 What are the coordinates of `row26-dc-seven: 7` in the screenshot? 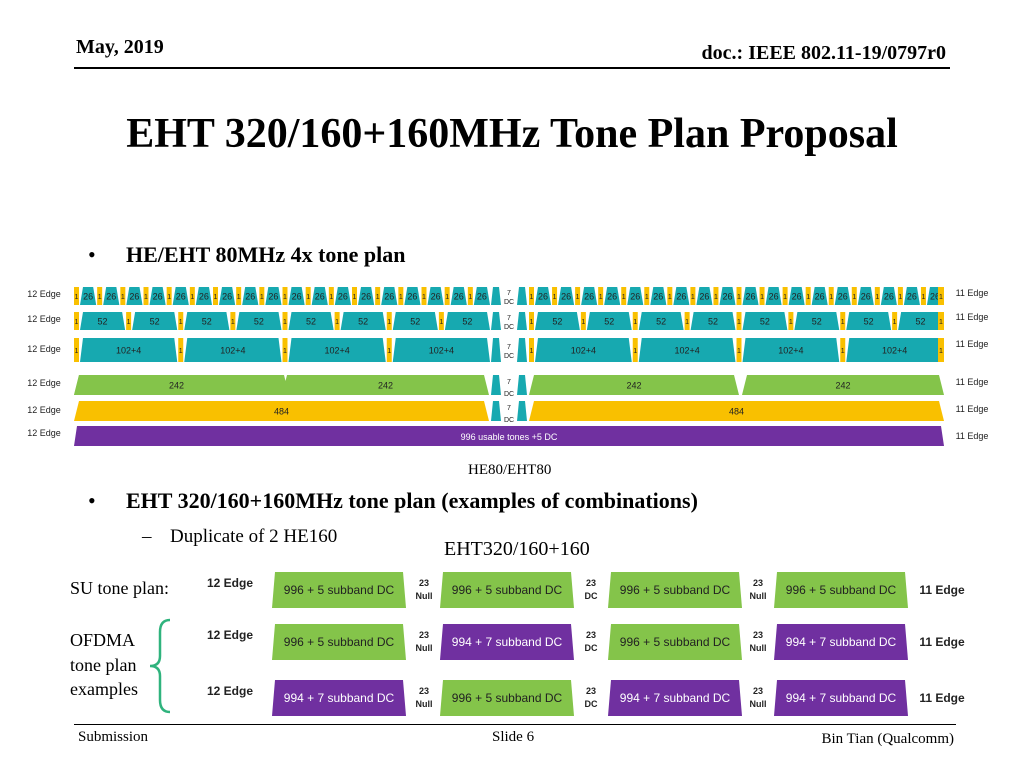 It's located at (509, 293).